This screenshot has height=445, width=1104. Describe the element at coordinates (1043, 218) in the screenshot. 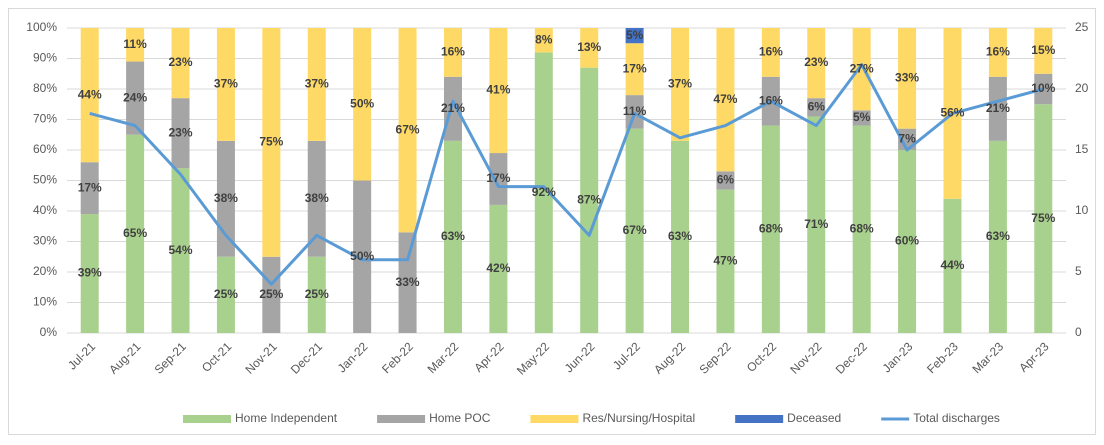

I see `data-label: 75%` at that location.